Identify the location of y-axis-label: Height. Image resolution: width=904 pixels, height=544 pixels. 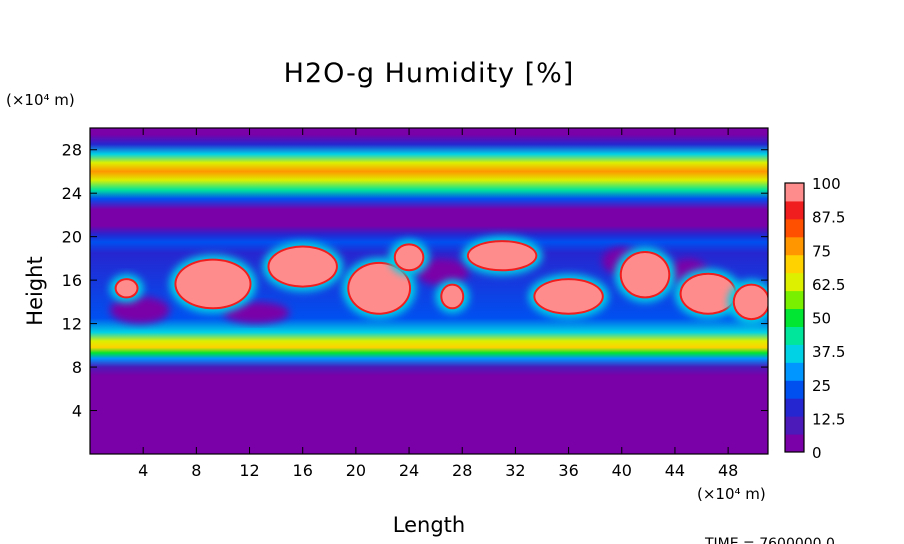
(35, 290).